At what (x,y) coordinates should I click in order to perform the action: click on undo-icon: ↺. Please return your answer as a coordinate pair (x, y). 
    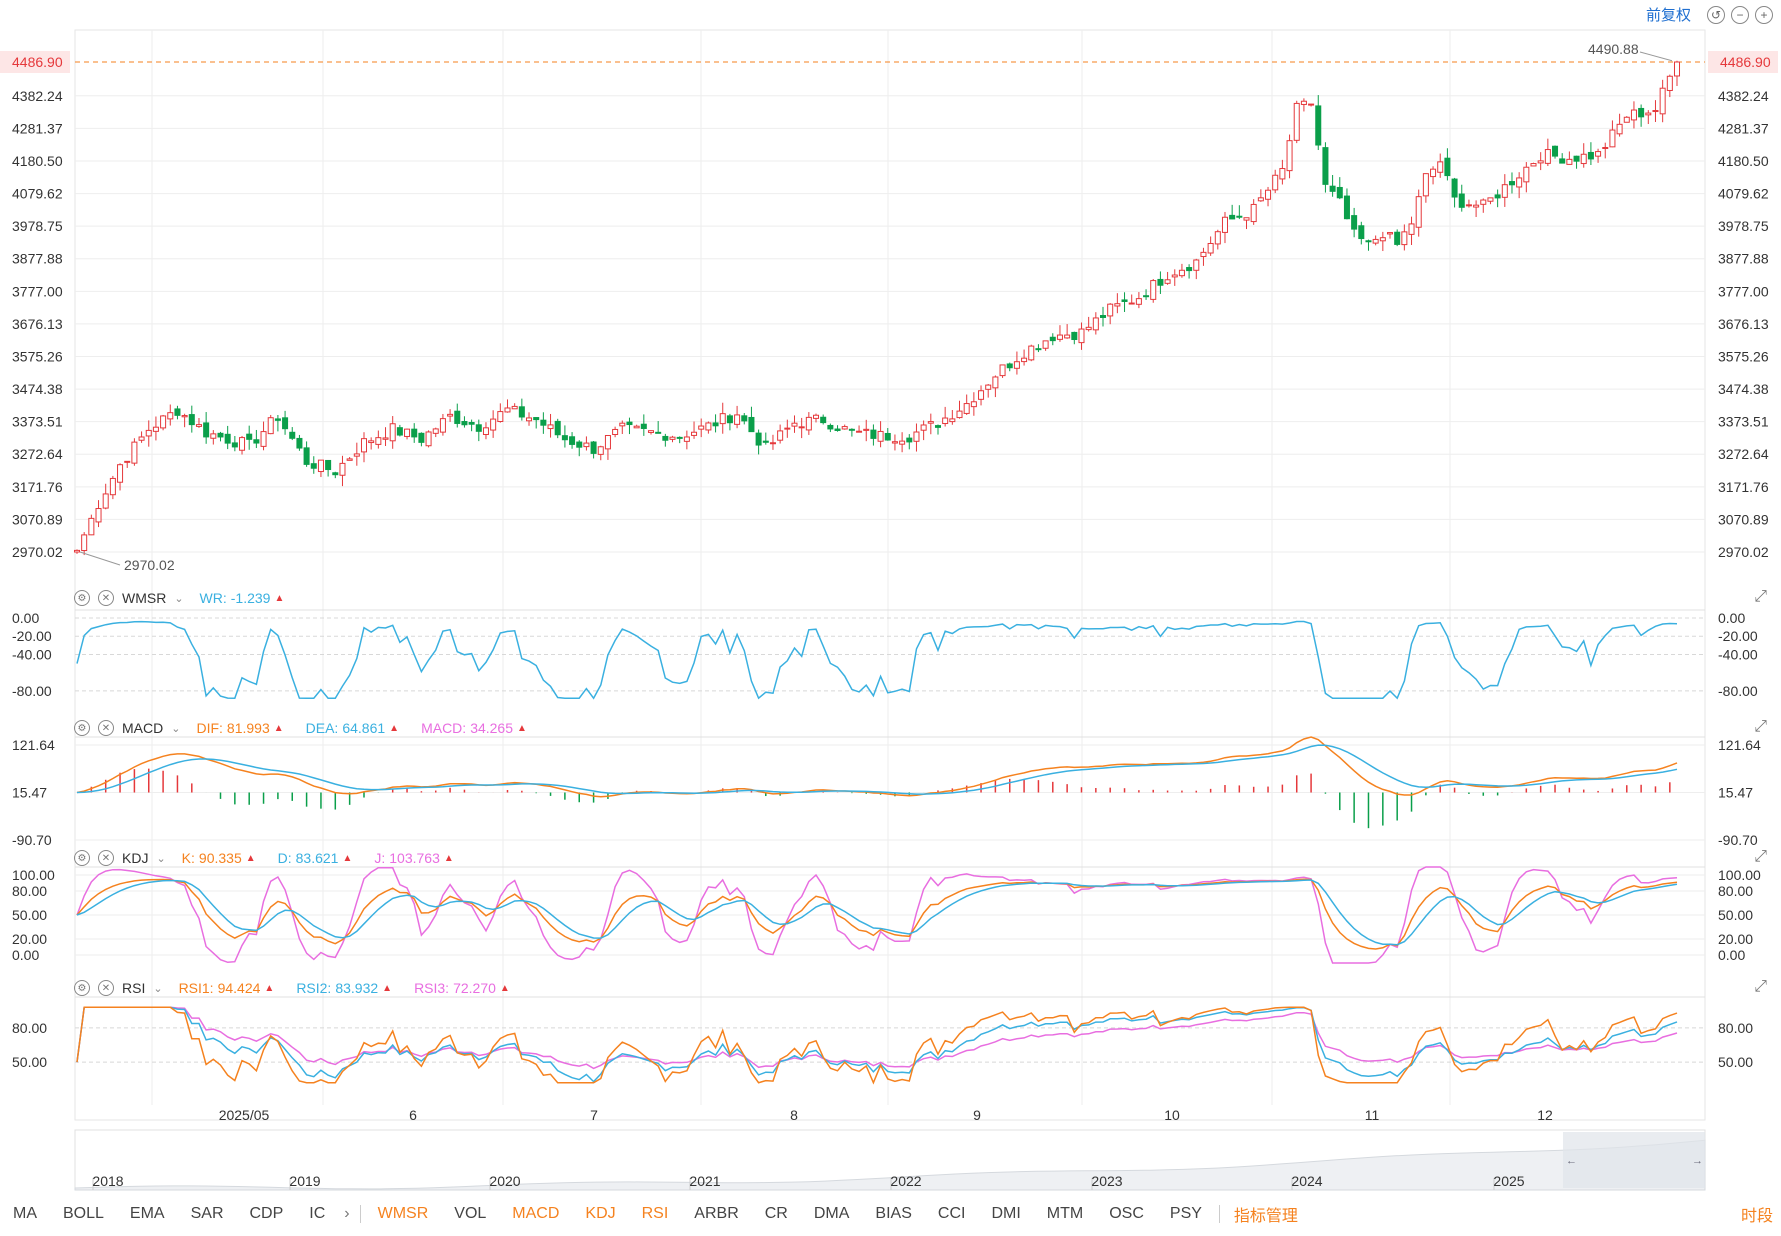
    Looking at the image, I should click on (1716, 14).